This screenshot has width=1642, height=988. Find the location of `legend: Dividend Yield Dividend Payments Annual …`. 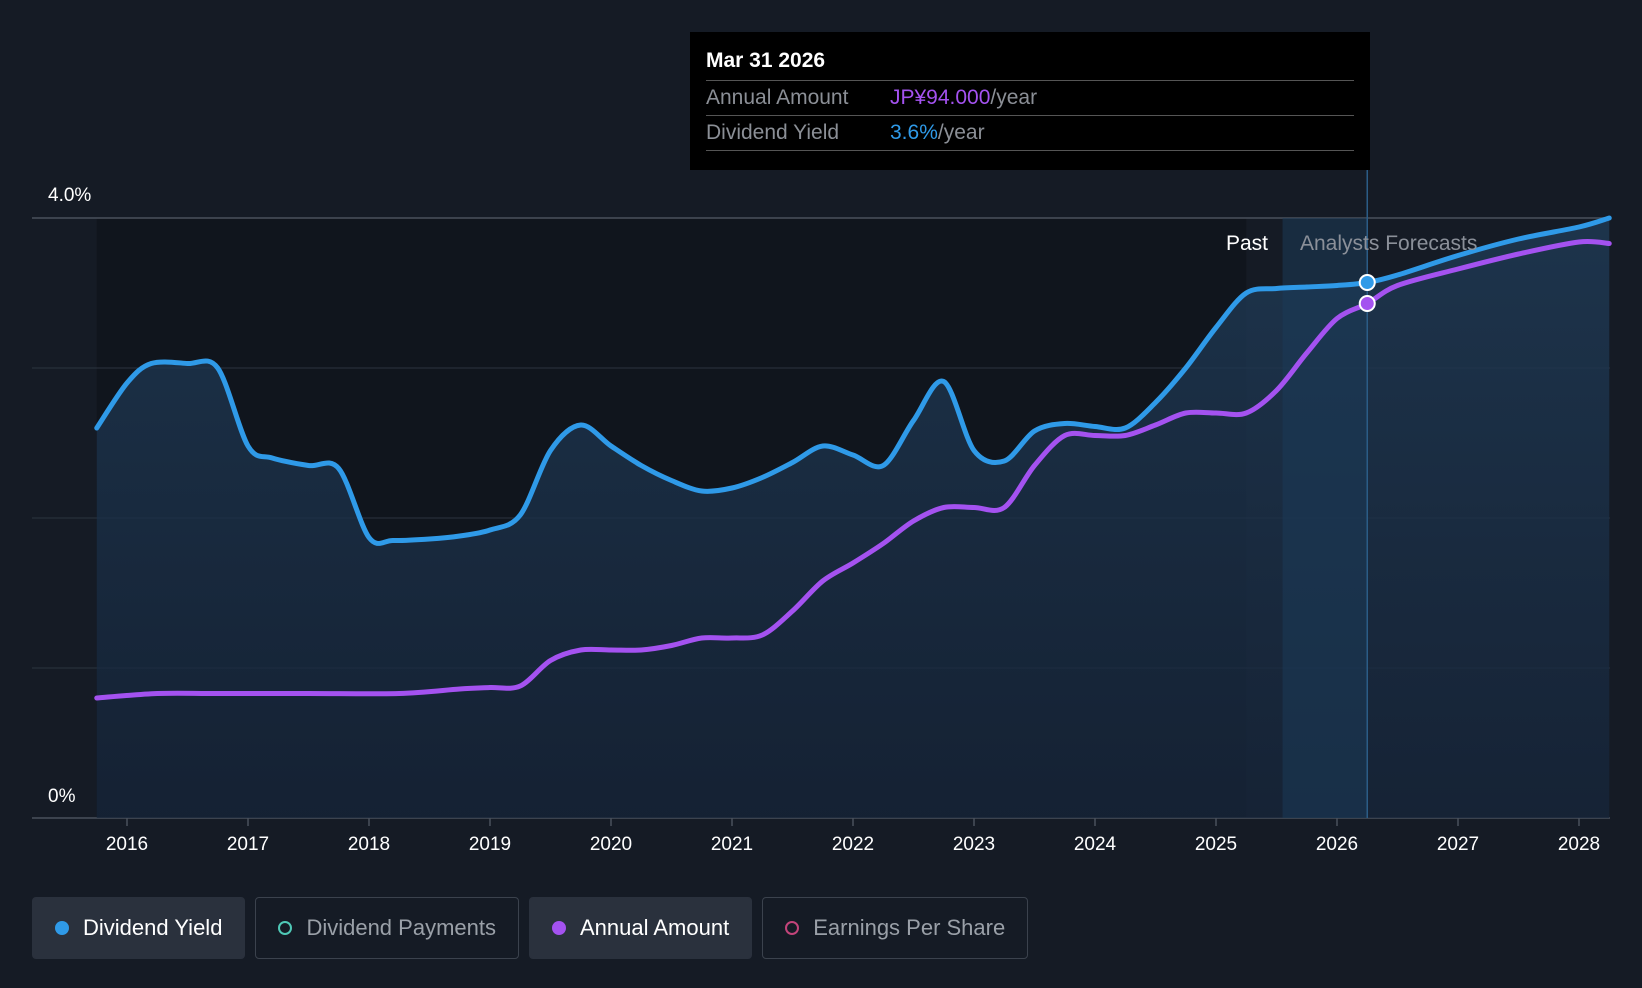

legend: Dividend Yield Dividend Payments Annual … is located at coordinates (530, 928).